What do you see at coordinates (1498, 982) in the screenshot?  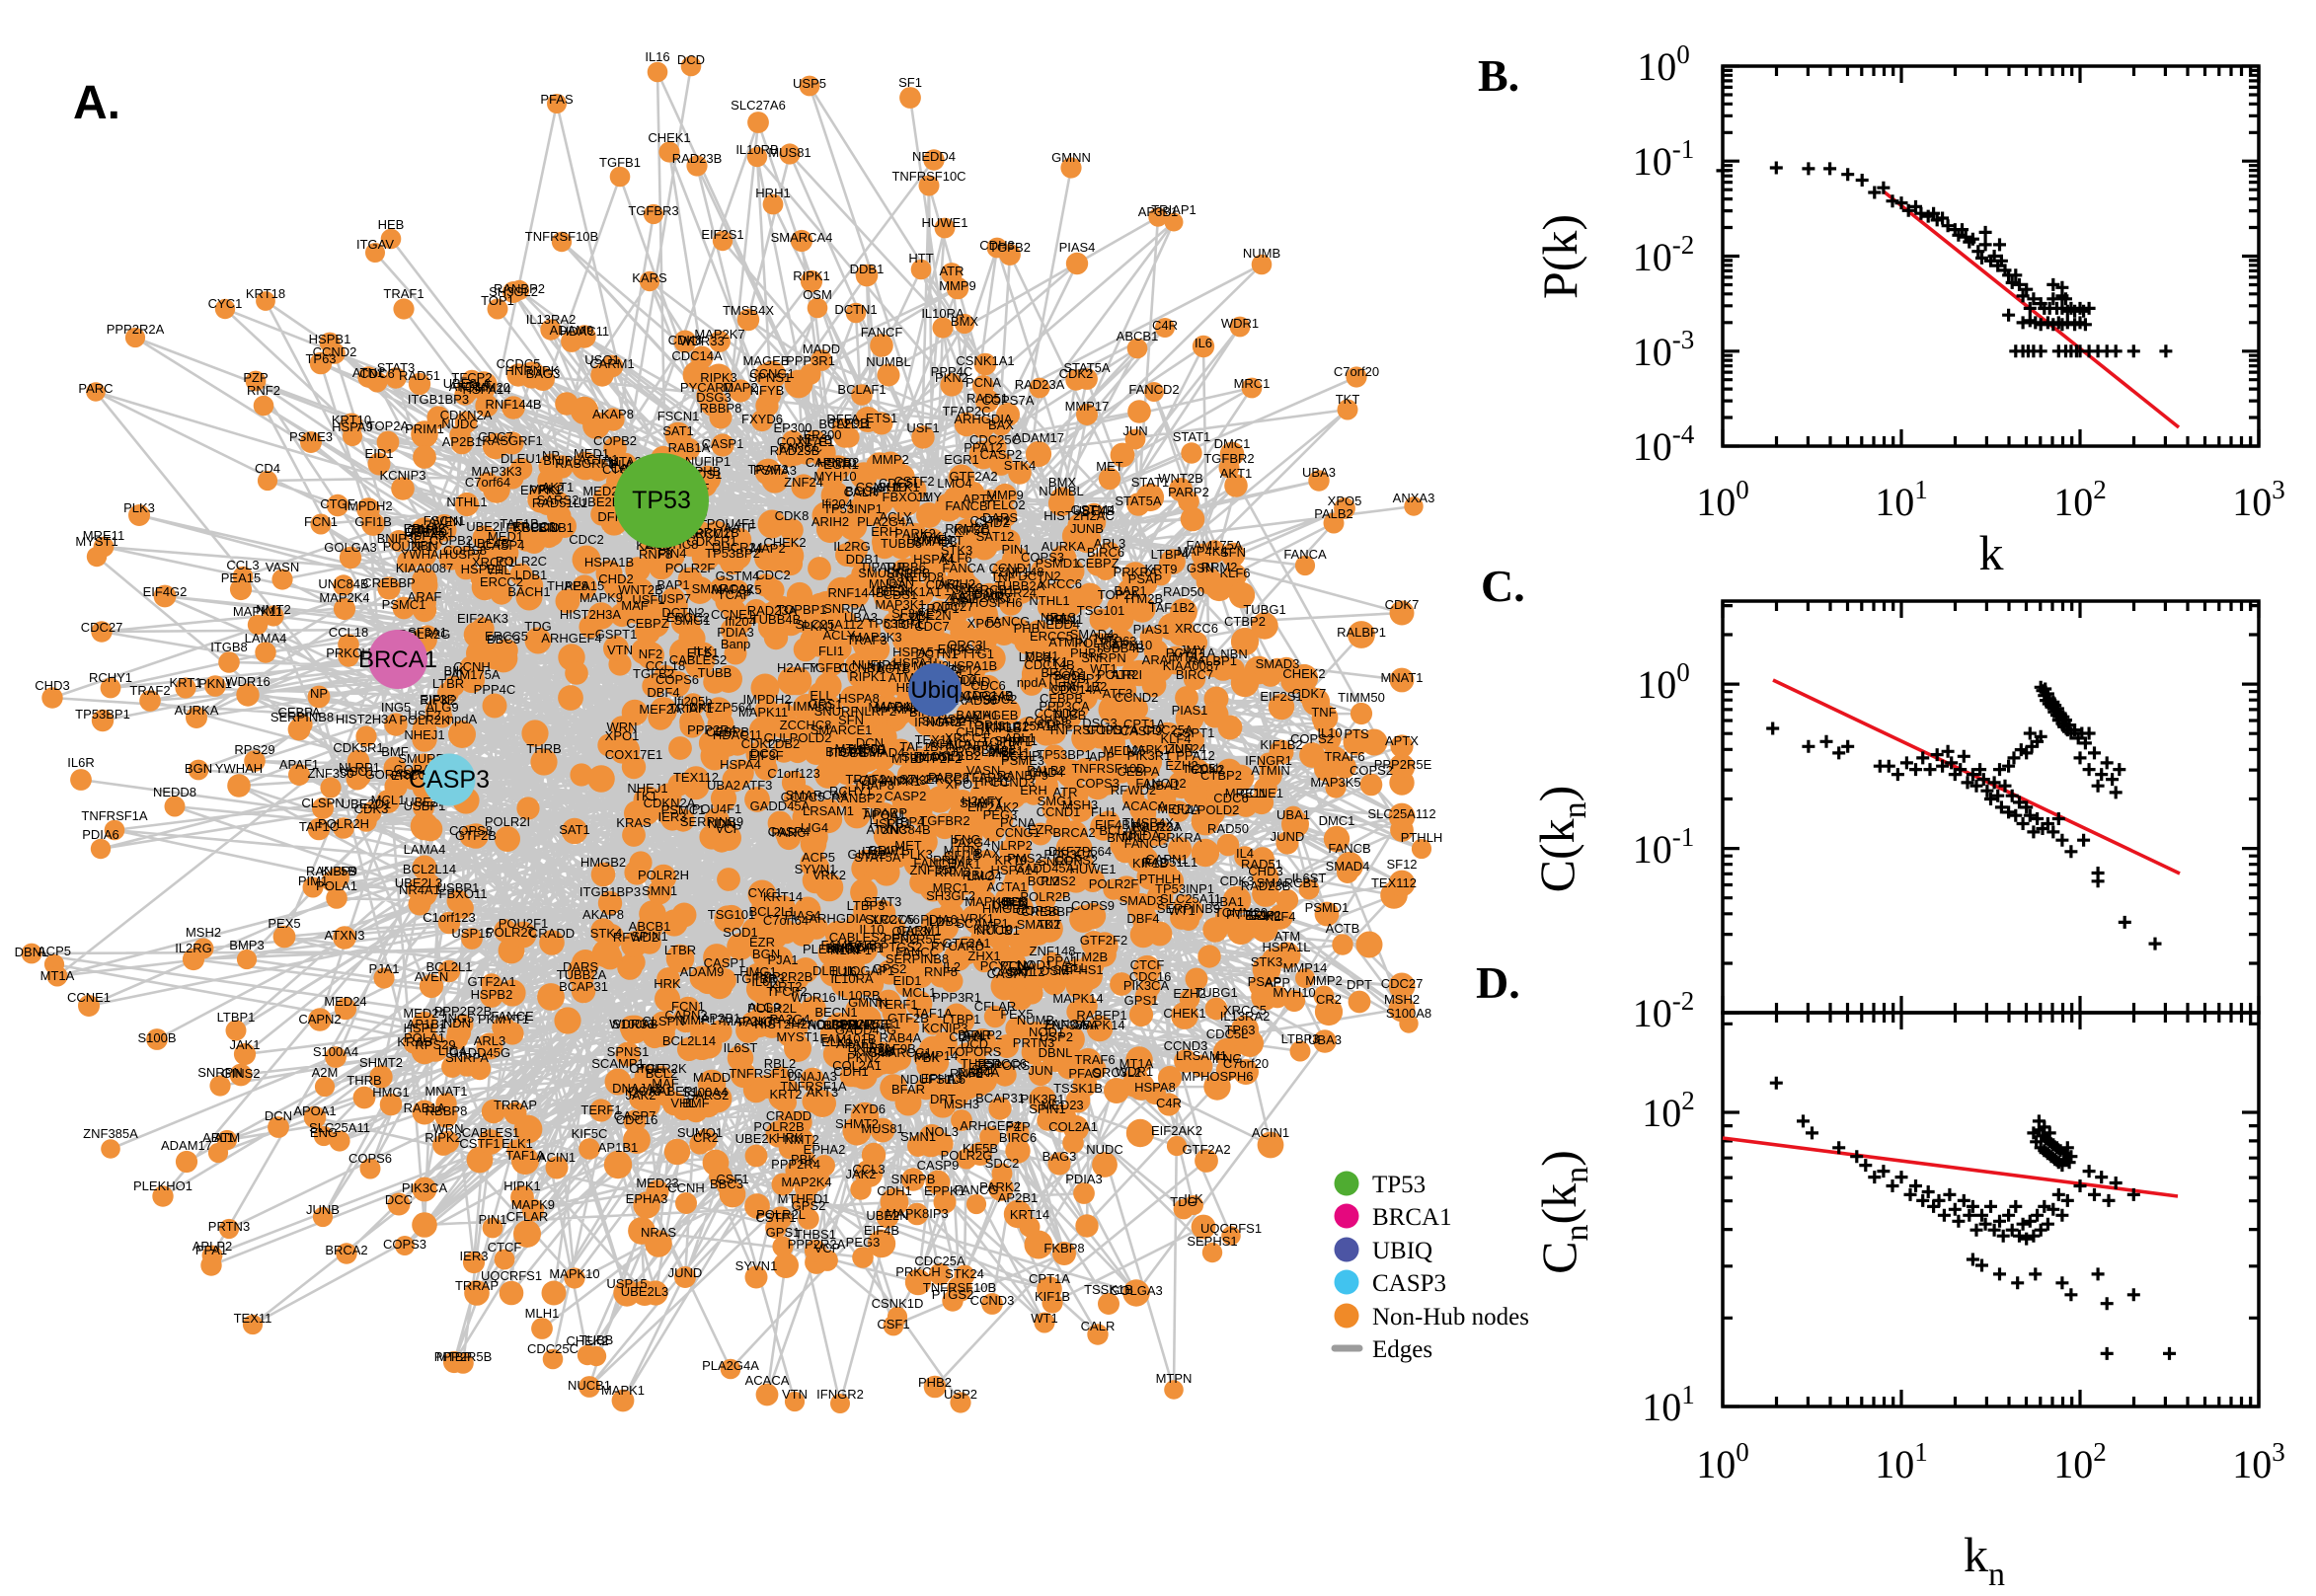 I see `svg-text: D.` at bounding box center [1498, 982].